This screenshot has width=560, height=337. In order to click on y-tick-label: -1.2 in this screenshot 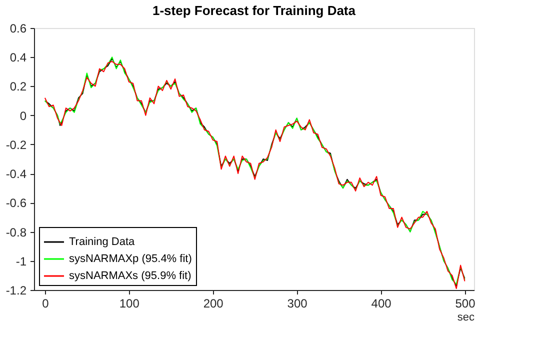, I will do `click(16, 291)`.